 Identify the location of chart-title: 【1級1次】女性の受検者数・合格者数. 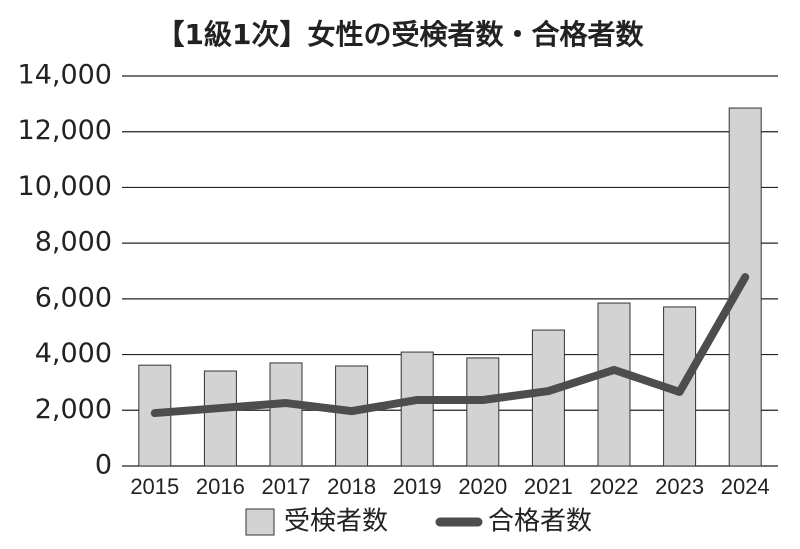
(401, 34).